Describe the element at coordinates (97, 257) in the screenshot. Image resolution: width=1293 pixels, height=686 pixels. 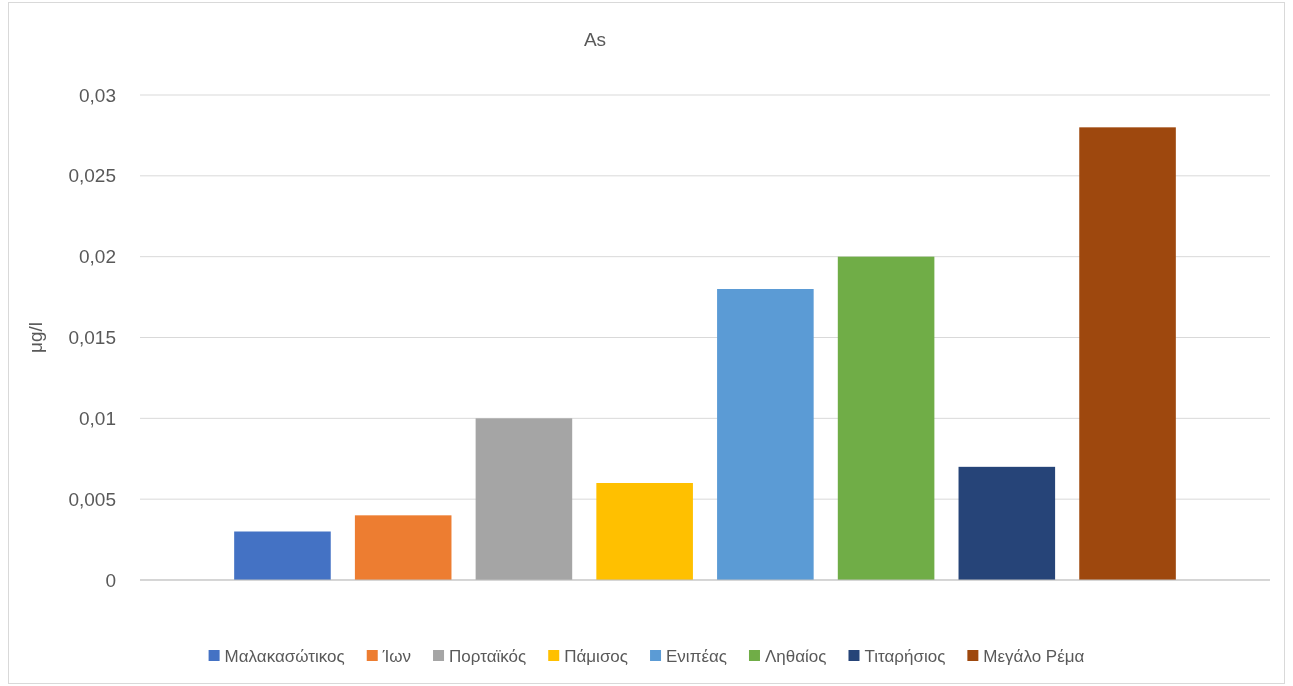
I see `y-tick-label: 0,02` at that location.